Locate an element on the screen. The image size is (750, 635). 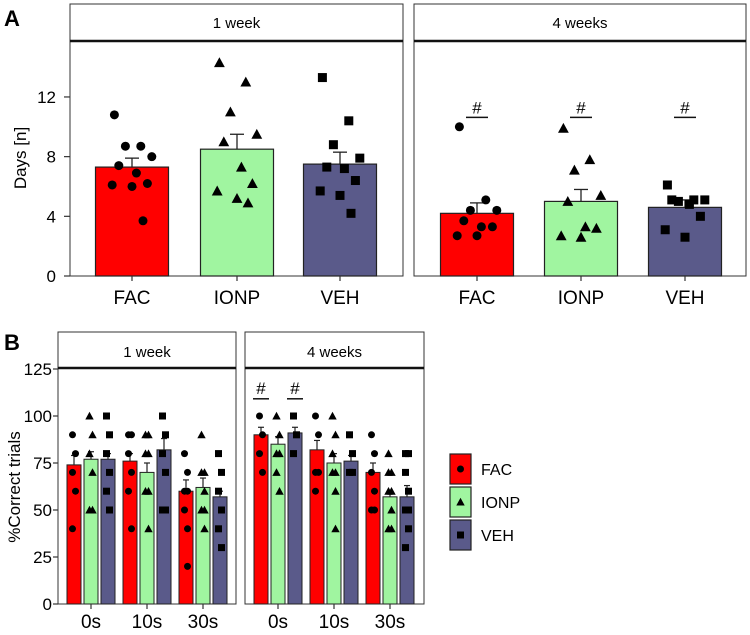
y-tick-label: 0 is located at coordinates (51, 276).